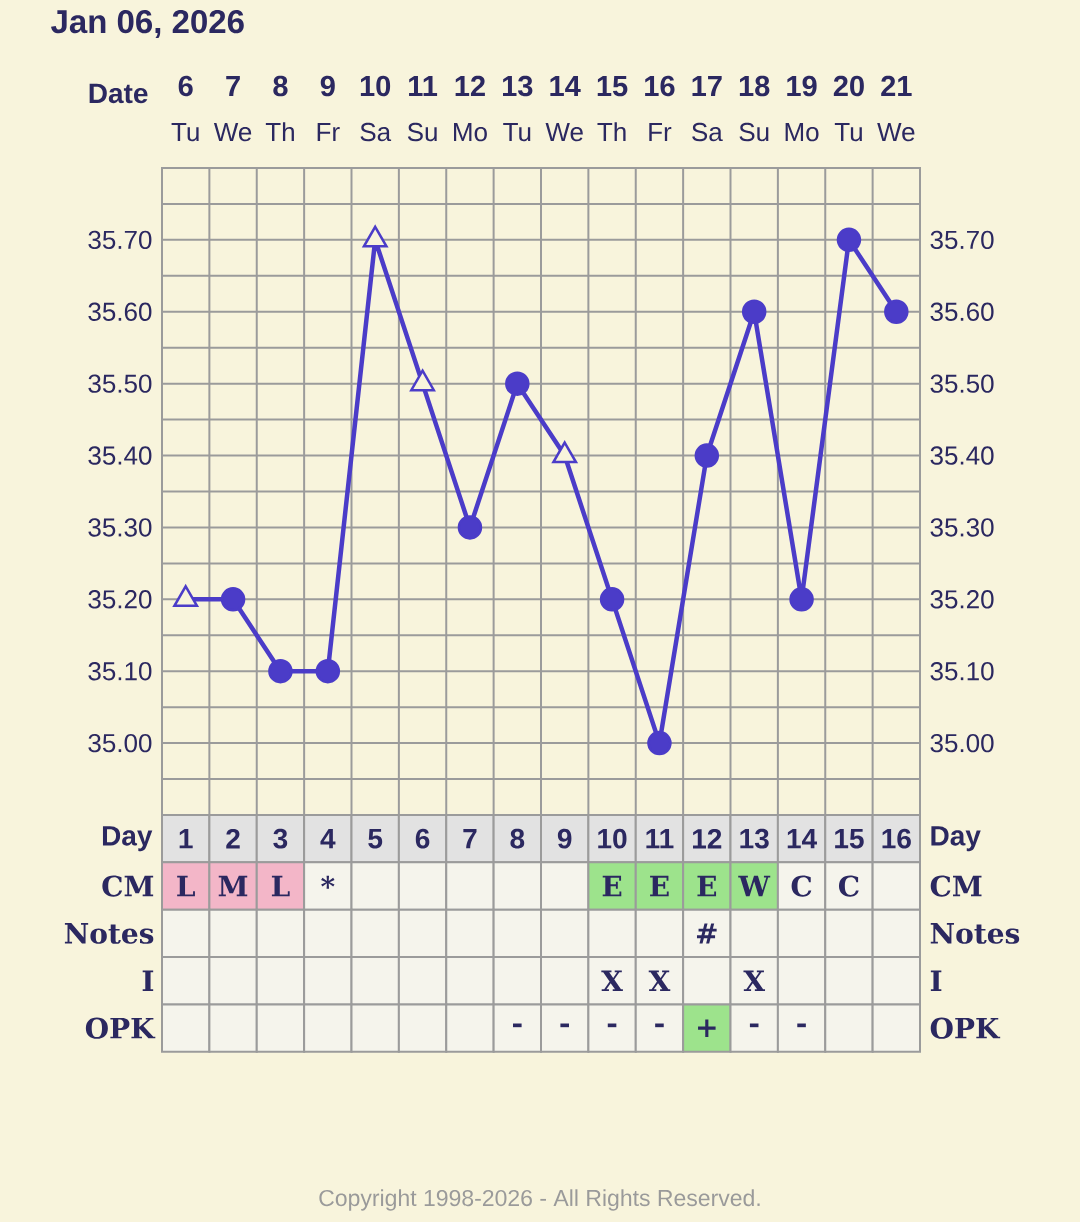 The width and height of the screenshot is (1080, 1222). What do you see at coordinates (936, 981) in the screenshot?
I see `y2-tick-label: I` at bounding box center [936, 981].